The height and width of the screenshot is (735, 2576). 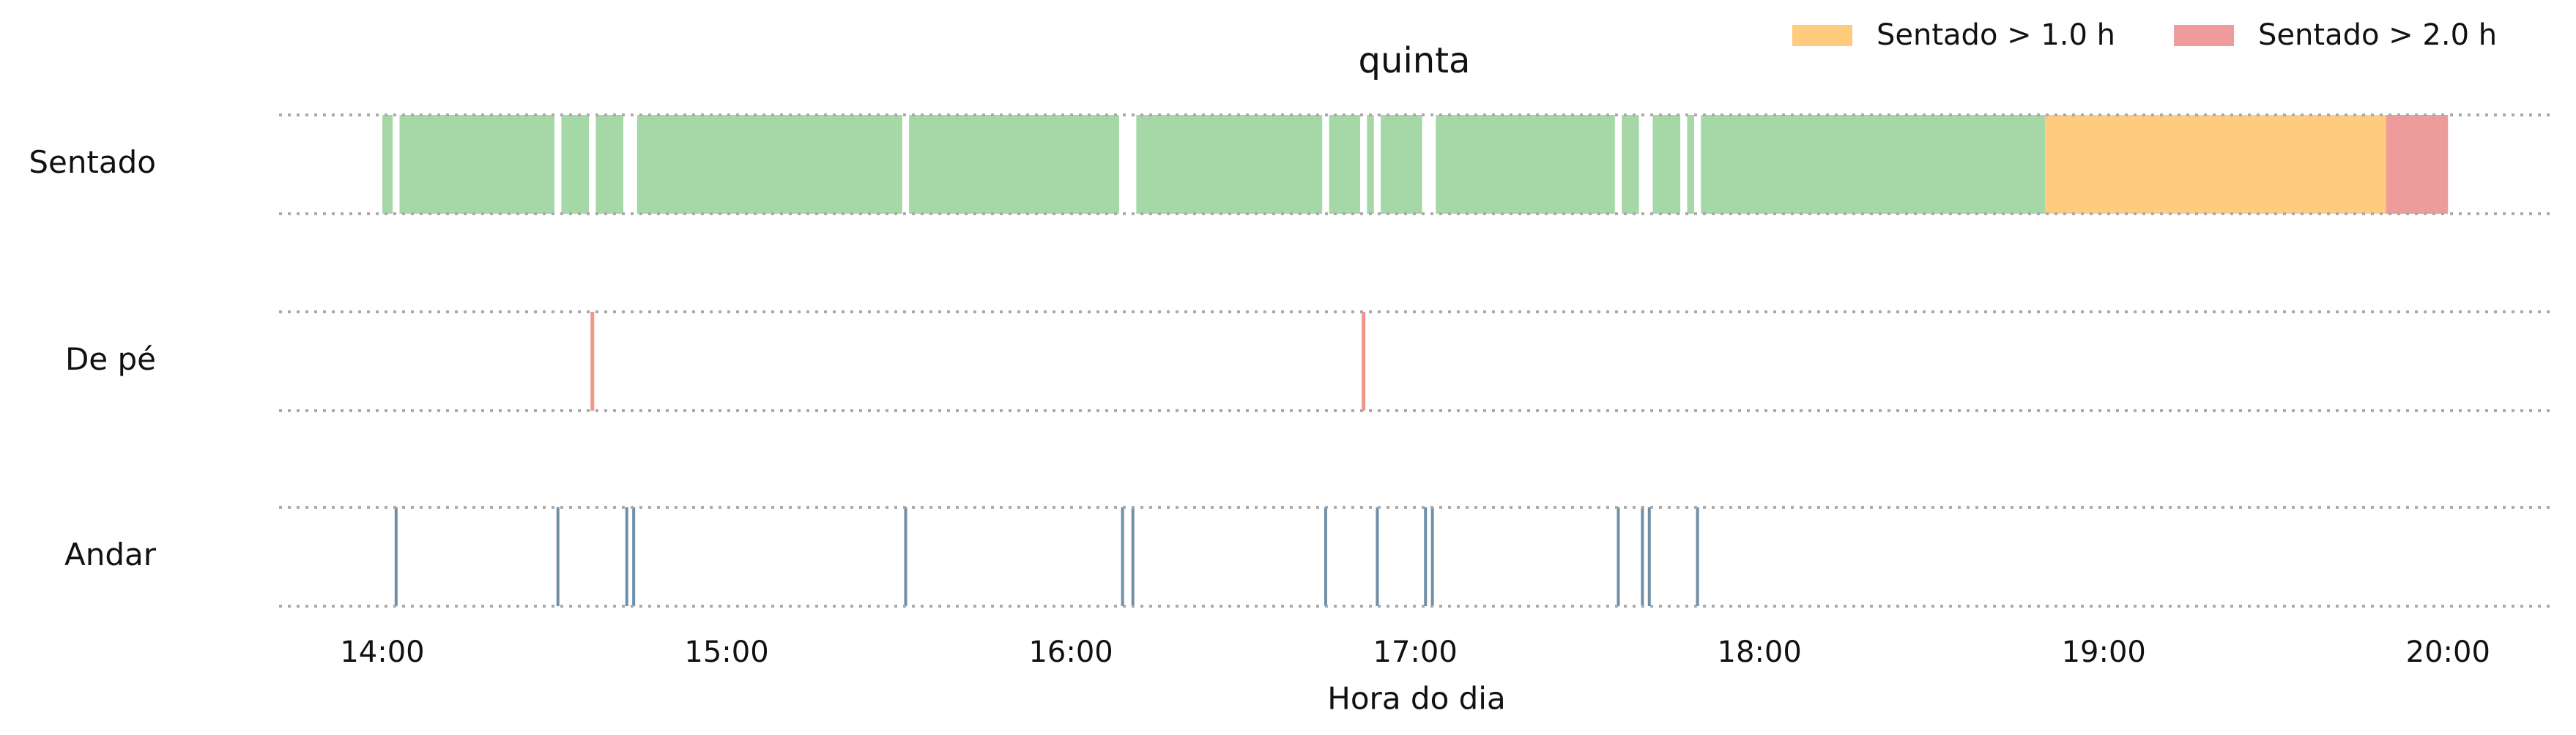 What do you see at coordinates (92, 162) in the screenshot?
I see `row-label: Sentado` at bounding box center [92, 162].